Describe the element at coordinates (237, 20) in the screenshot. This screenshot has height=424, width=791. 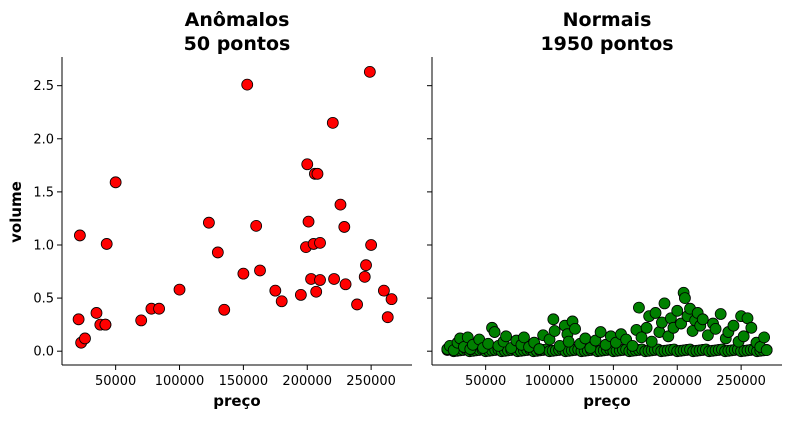
I see `title-line1: Anômalos` at that location.